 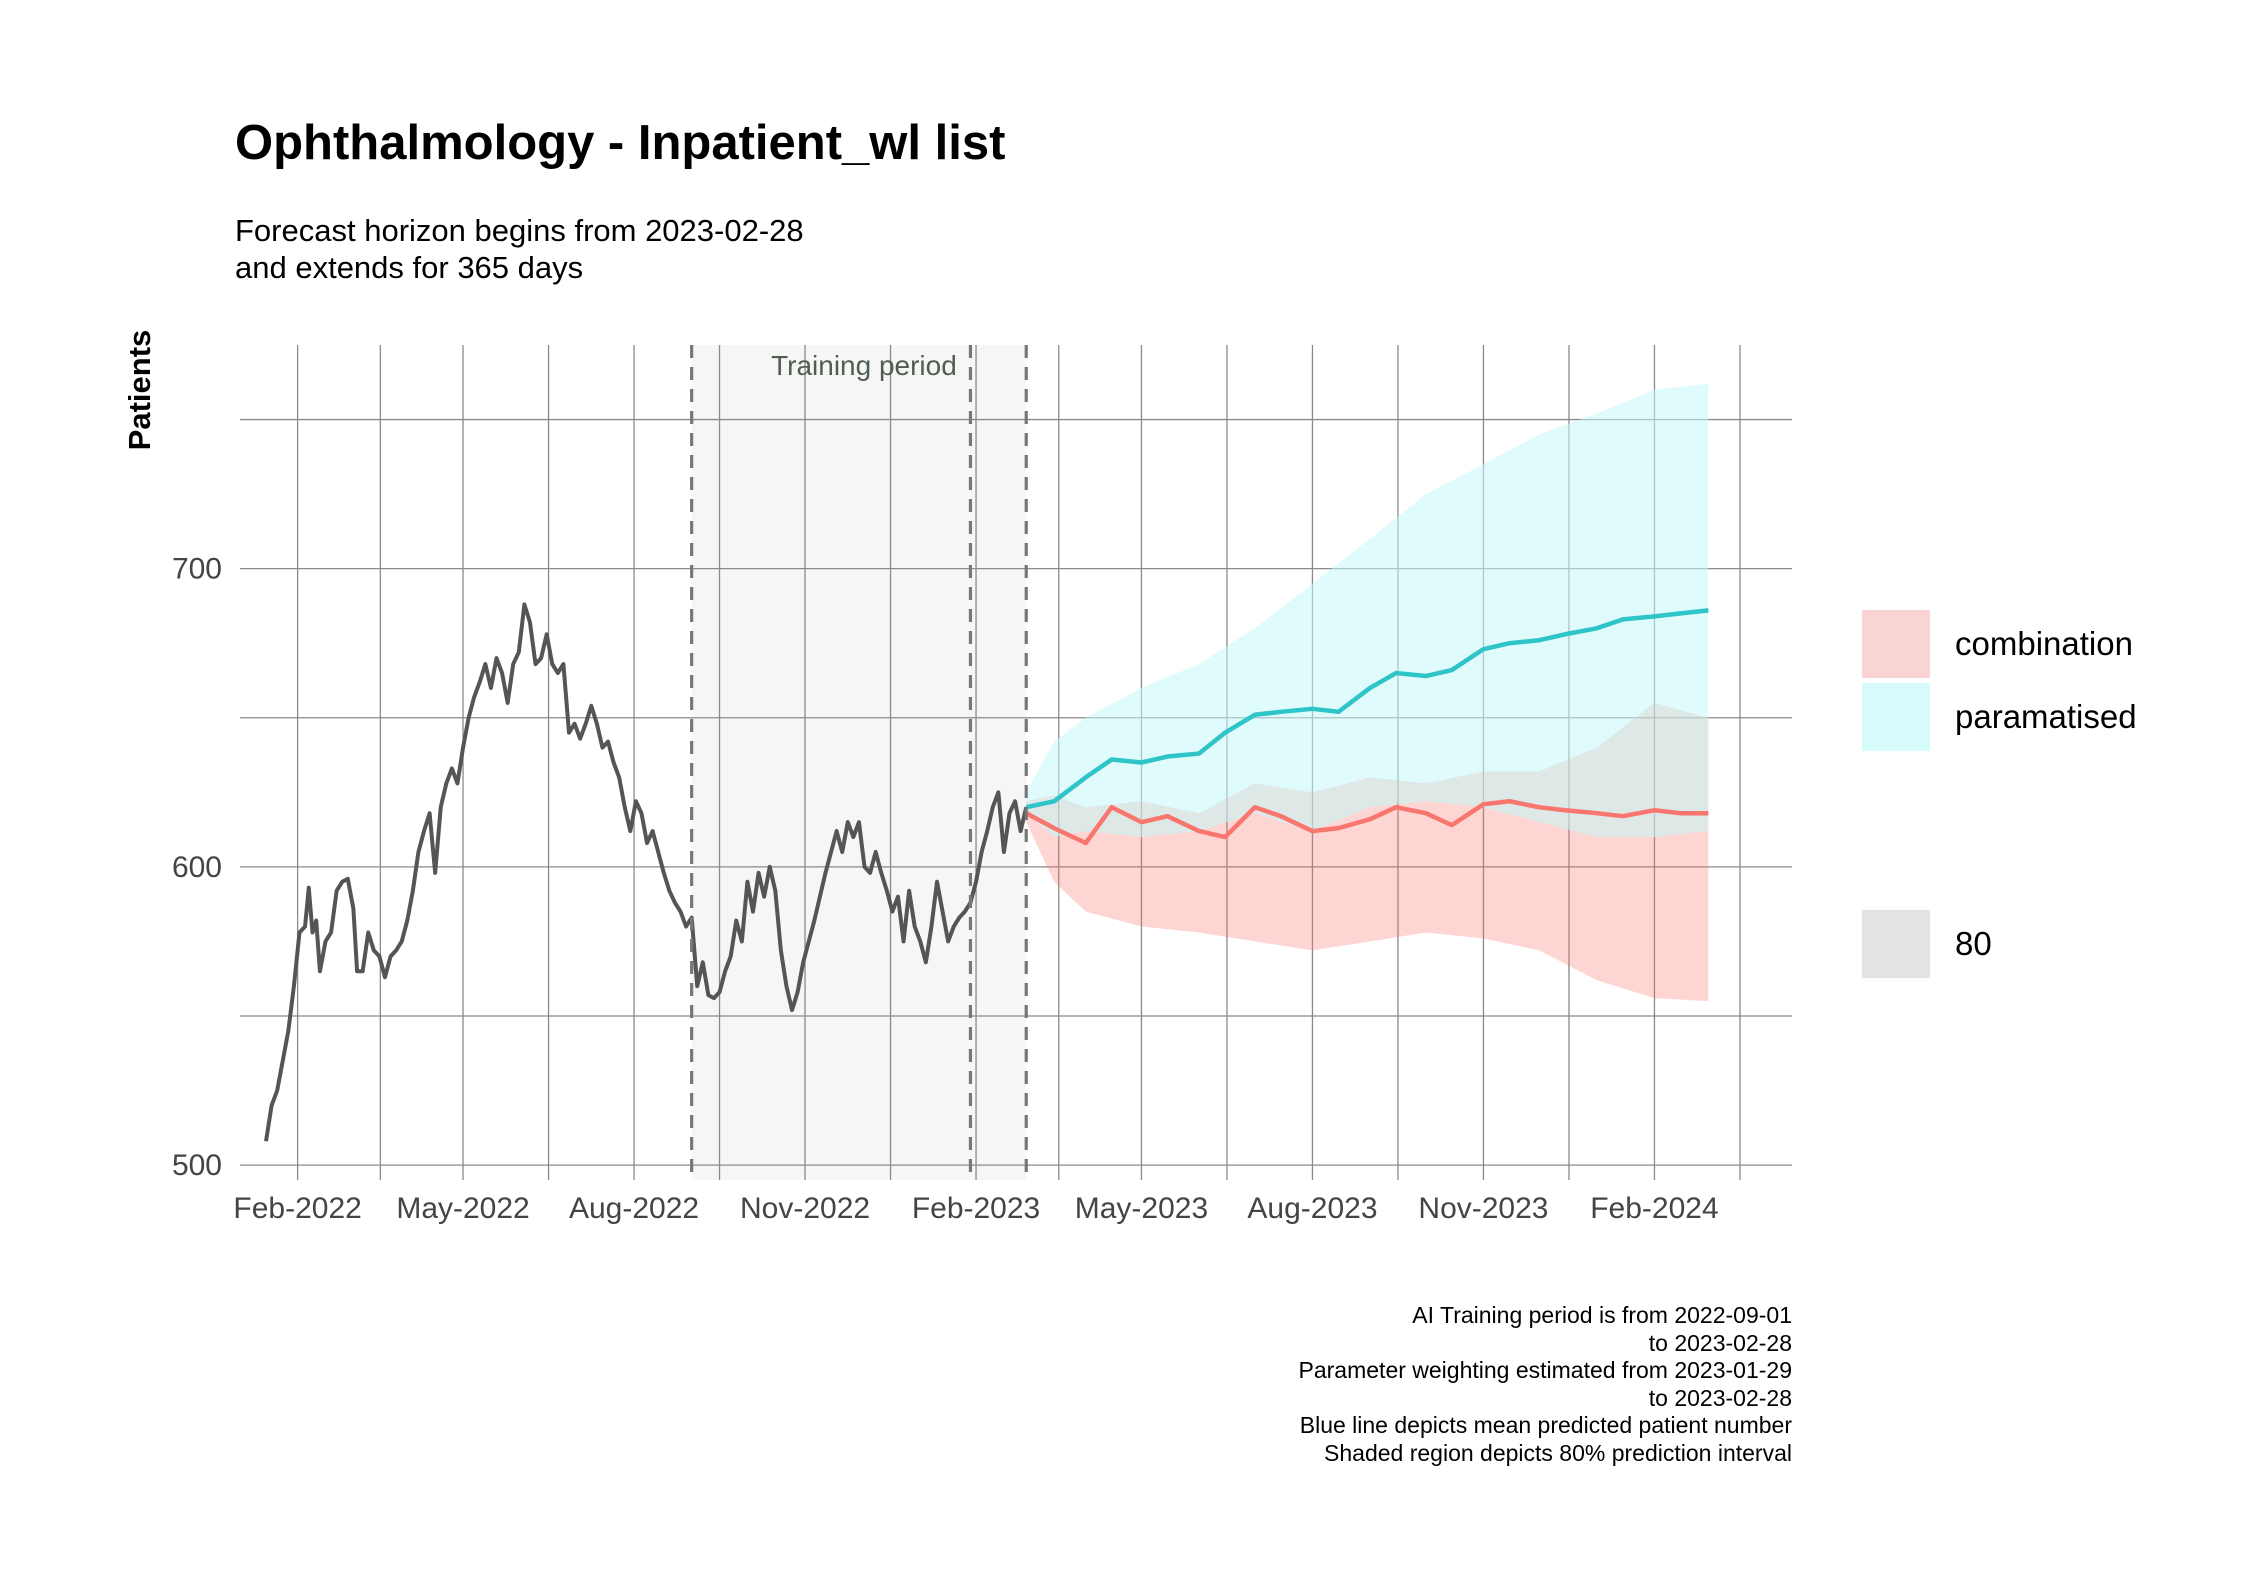 What do you see at coordinates (197, 569) in the screenshot?
I see `y-tick-label: 700` at bounding box center [197, 569].